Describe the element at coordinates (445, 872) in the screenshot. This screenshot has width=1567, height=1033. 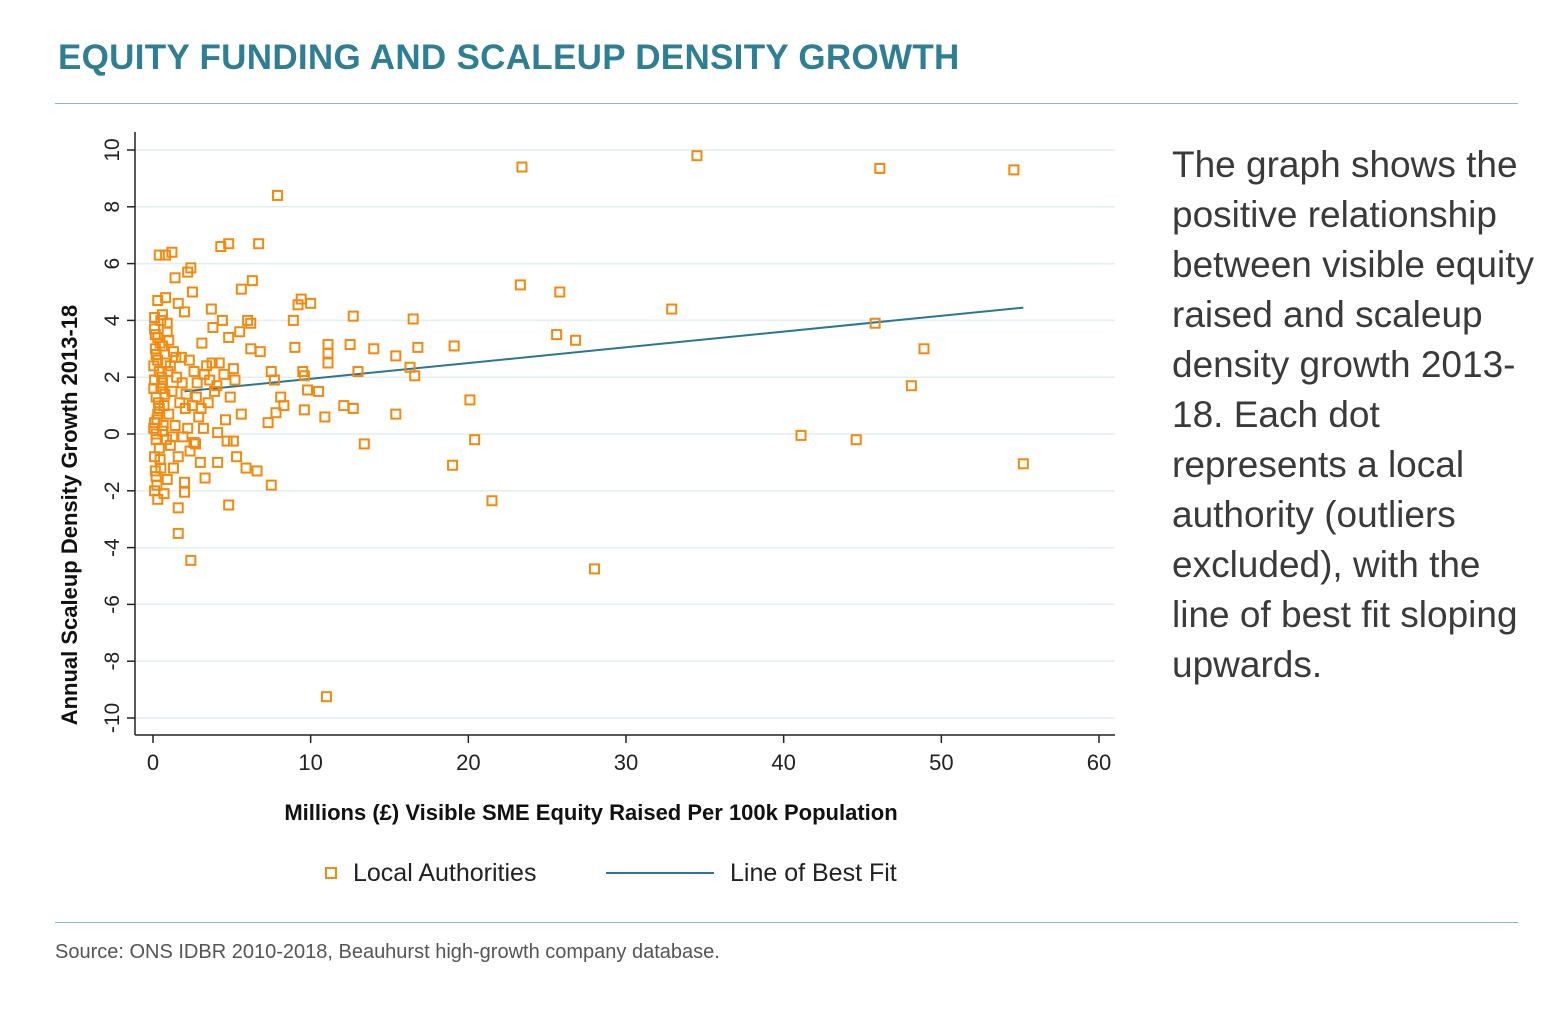
I see `legend-label-local-authorities: Local Authorities` at that location.